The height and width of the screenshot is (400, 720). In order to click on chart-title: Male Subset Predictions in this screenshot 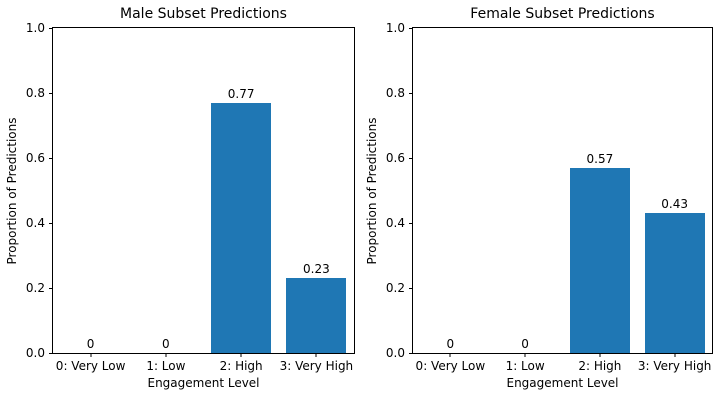, I will do `click(203, 14)`.